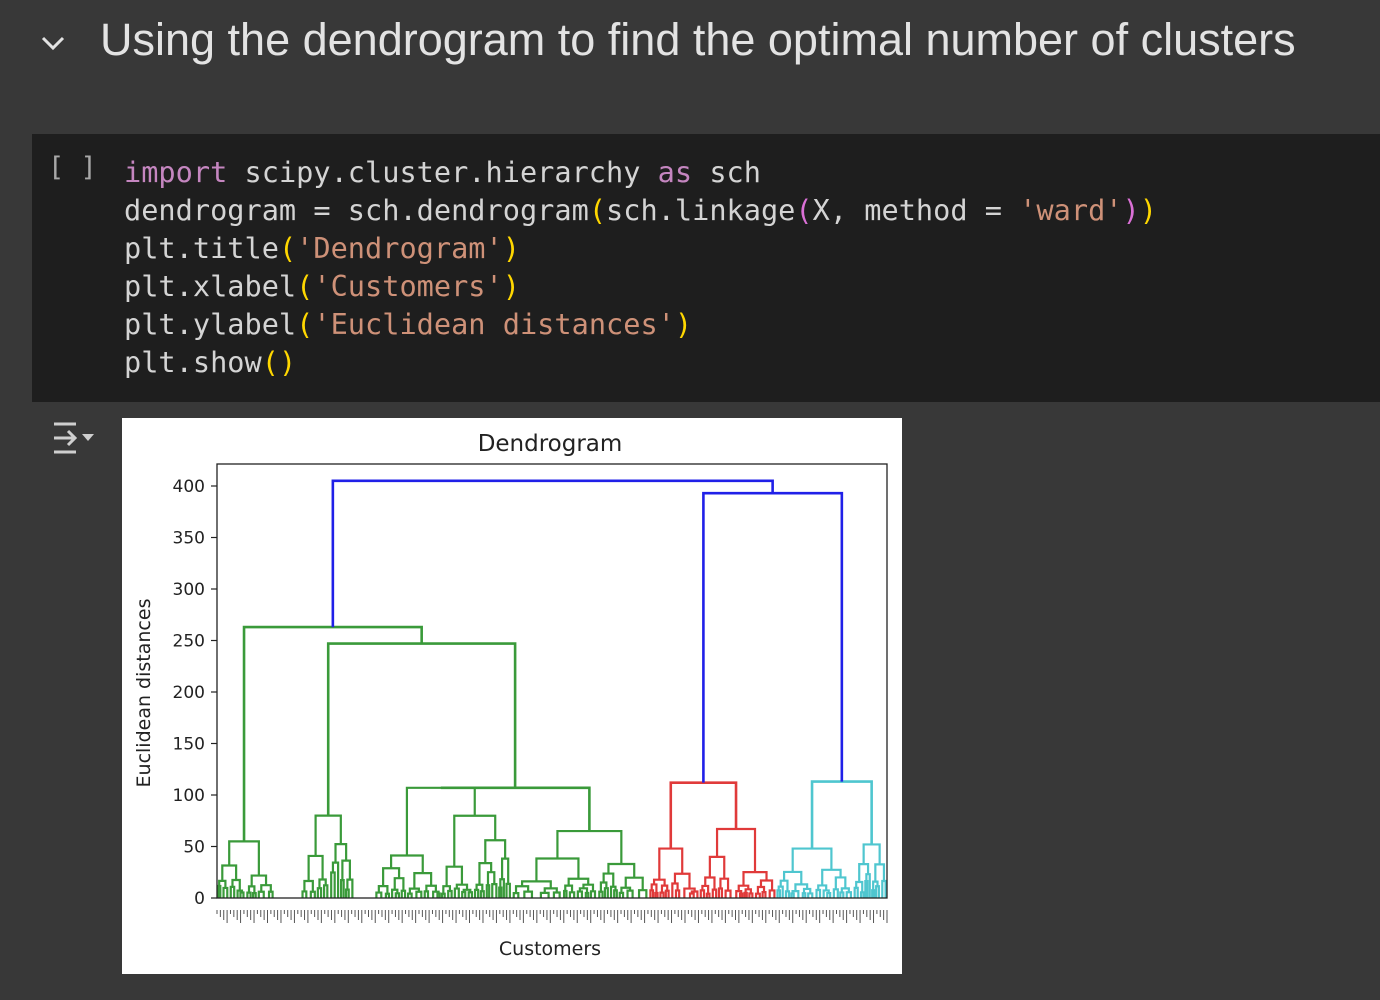 Image resolution: width=1380 pixels, height=1000 pixels. What do you see at coordinates (194, 848) in the screenshot?
I see `y-tick-label: 50` at bounding box center [194, 848].